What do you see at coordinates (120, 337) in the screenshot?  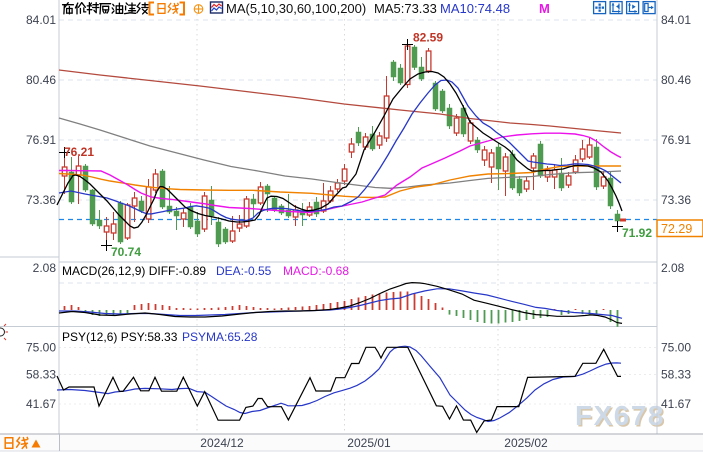 I see `svg-text: PSY(12,6) PSY:58.33` at bounding box center [120, 337].